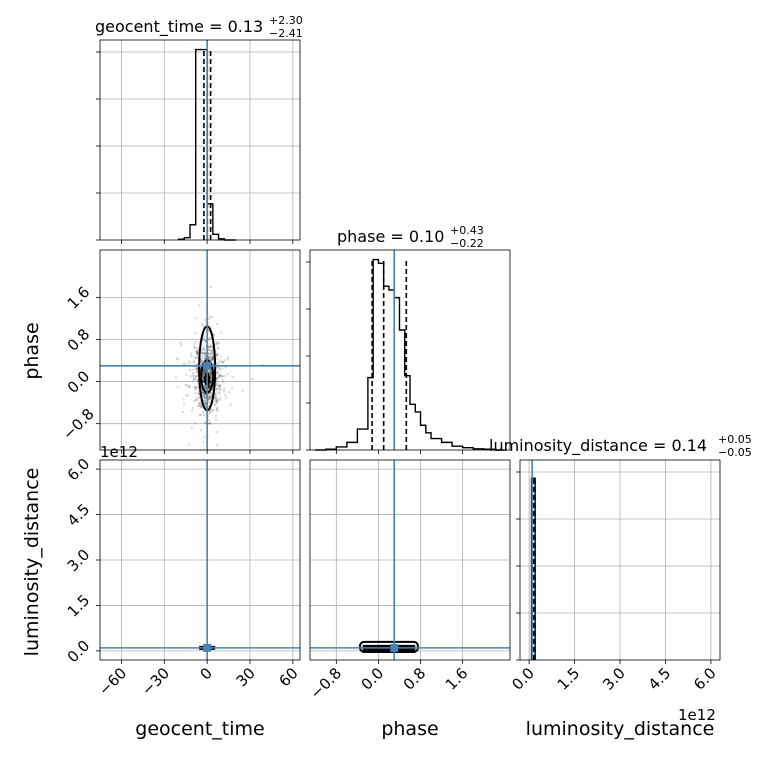  What do you see at coordinates (620, 729) in the screenshot?
I see `x-axis-label-luminosity-distance: luminosity_distance` at bounding box center [620, 729].